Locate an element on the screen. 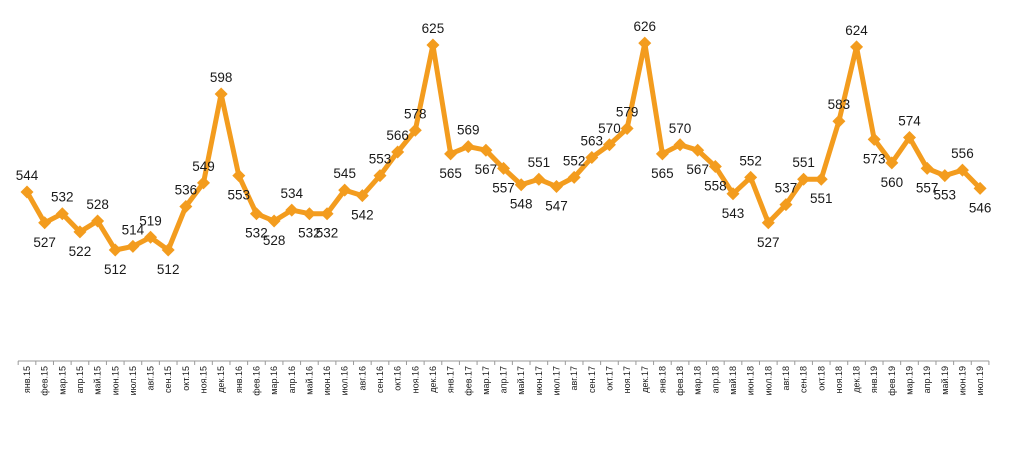 This screenshot has width=1024, height=449. x-tick-label: июл.19 is located at coordinates (980, 380).